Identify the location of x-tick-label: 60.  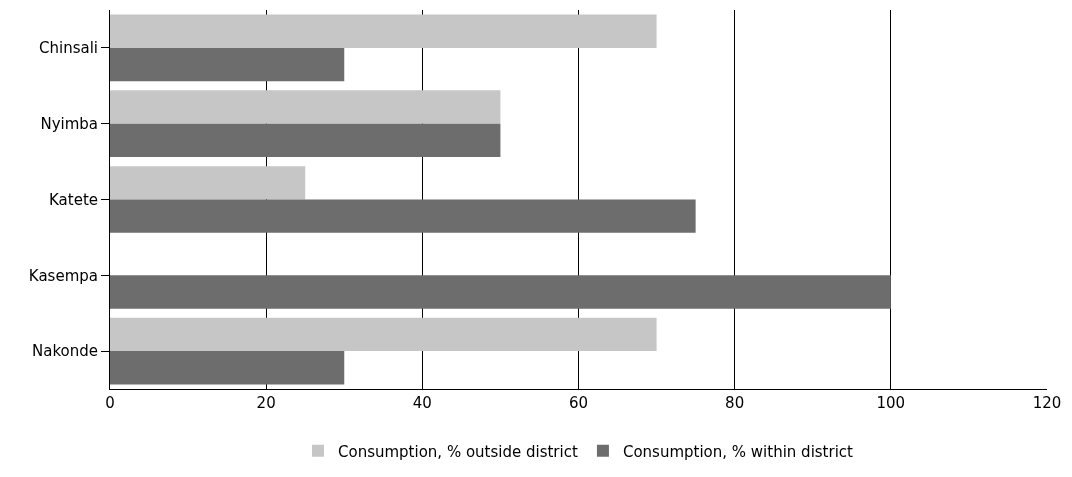
(578, 403).